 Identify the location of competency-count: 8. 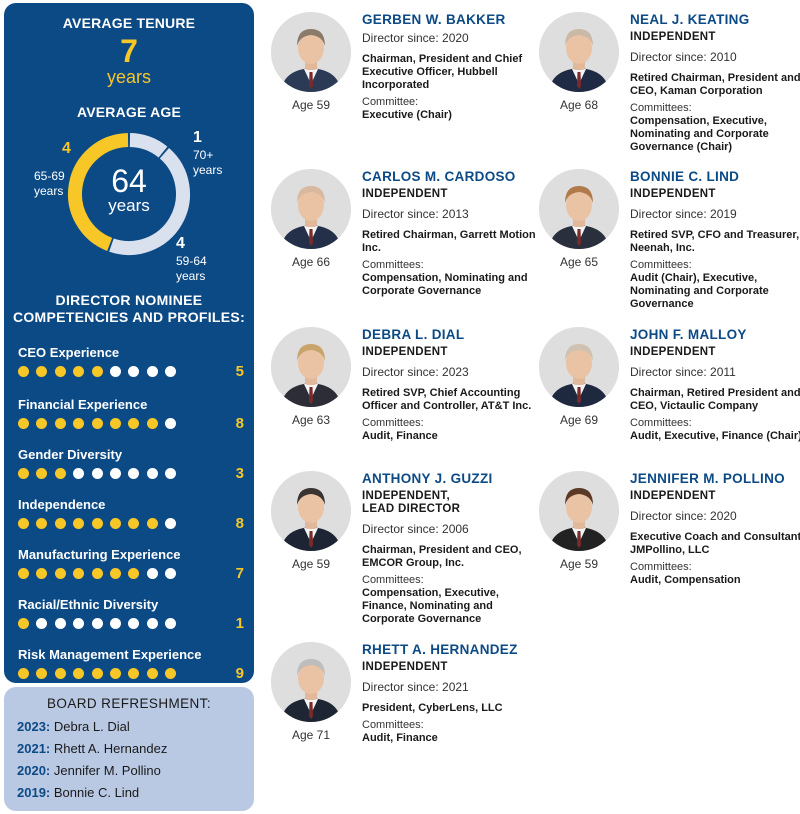
(239, 423).